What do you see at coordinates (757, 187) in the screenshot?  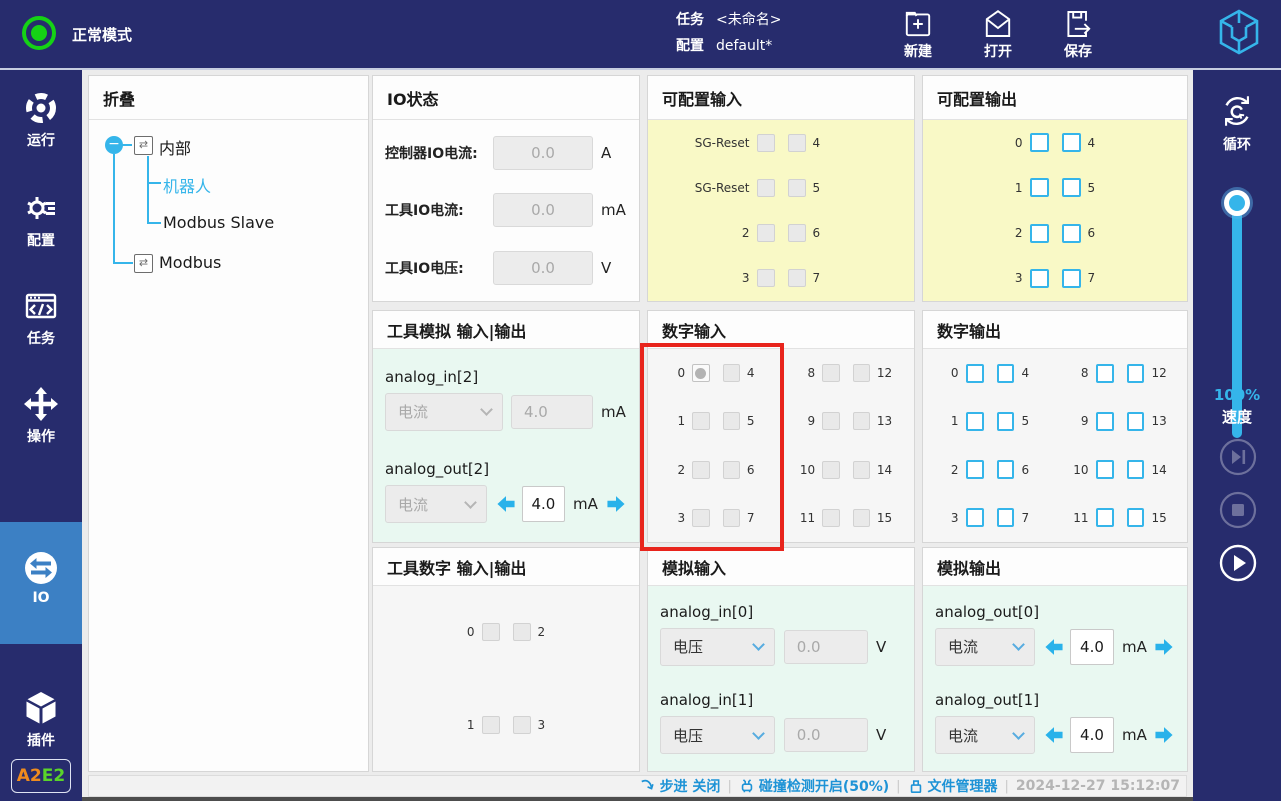 I see `configurable-input-row: SG-Reset 5` at bounding box center [757, 187].